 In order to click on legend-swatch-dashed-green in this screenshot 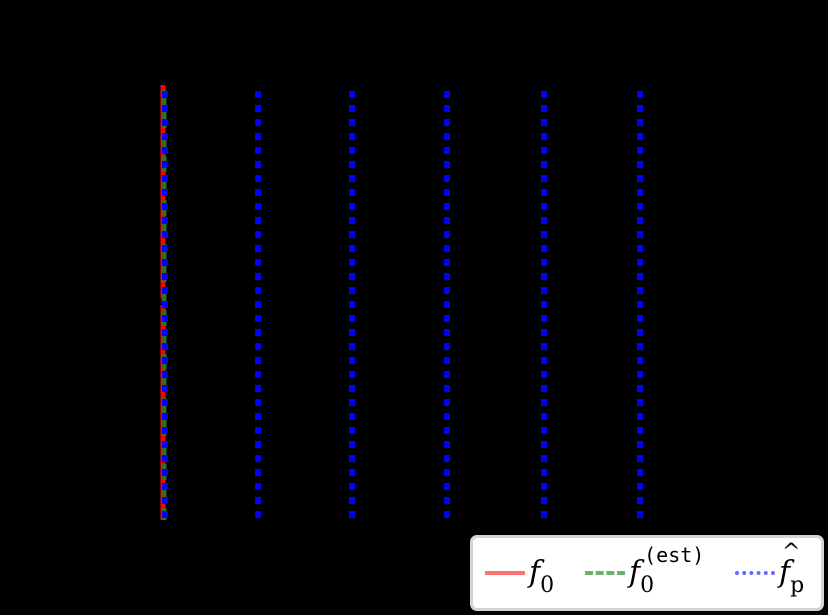, I will do `click(605, 573)`.